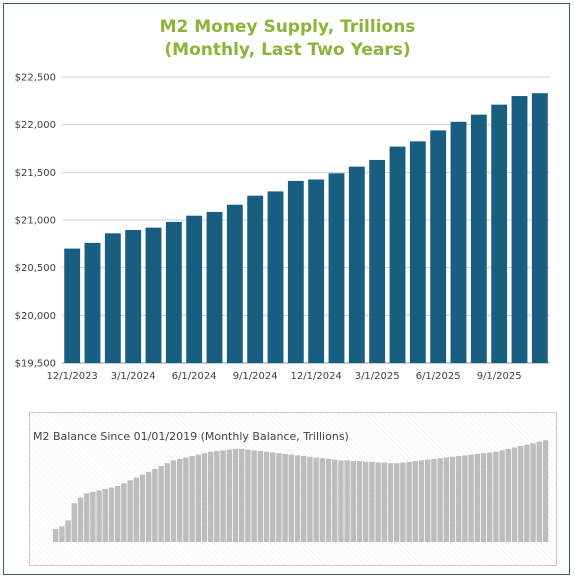  Describe the element at coordinates (35, 173) in the screenshot. I see `y-tick-label: $21,500` at that location.